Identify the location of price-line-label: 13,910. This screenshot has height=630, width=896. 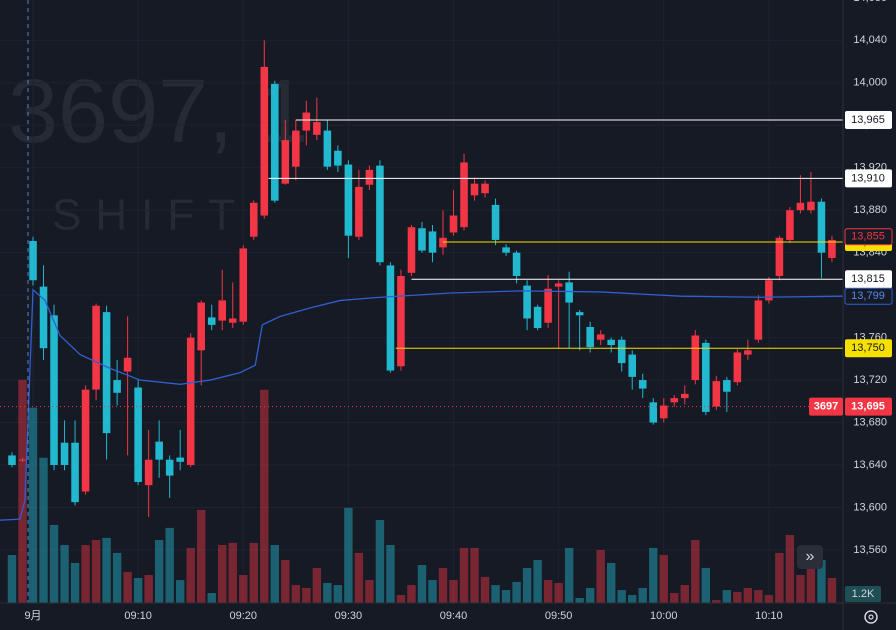
(868, 178).